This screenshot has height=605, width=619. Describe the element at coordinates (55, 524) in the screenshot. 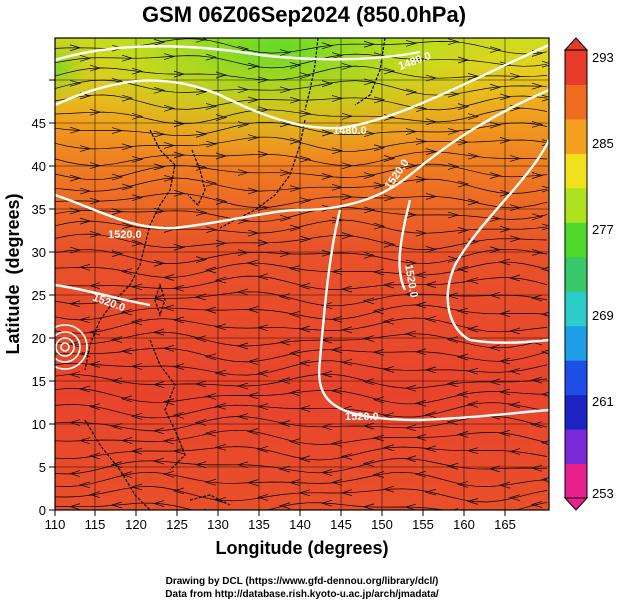

I see `x-tick-label: 110` at that location.